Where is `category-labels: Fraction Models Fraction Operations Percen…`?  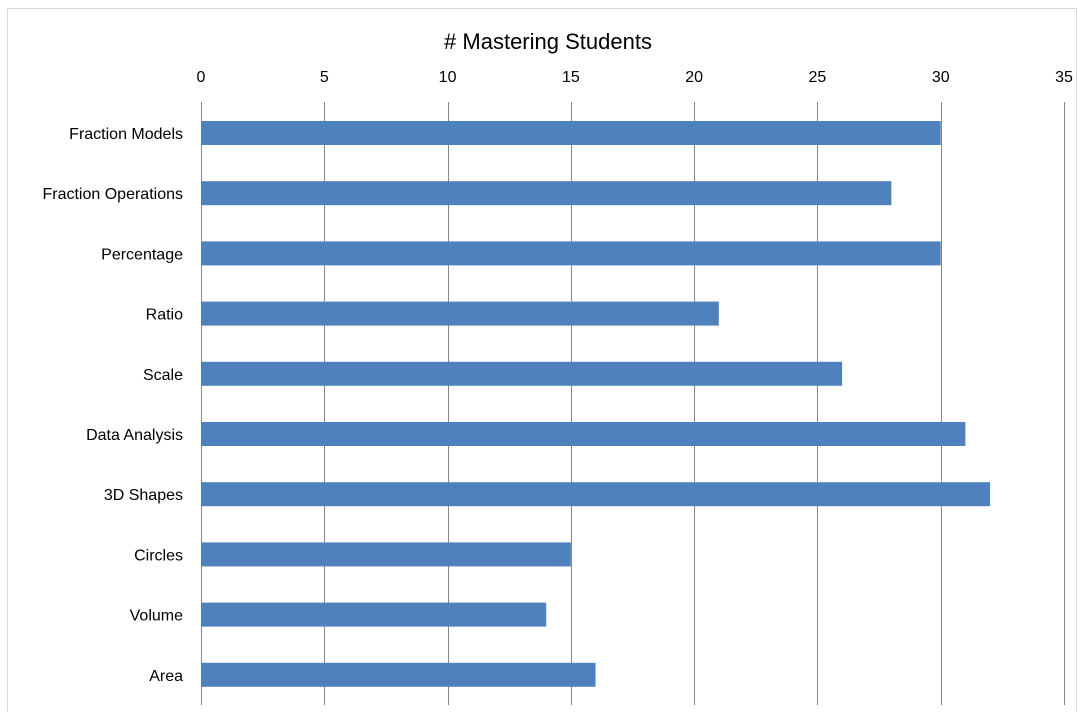 category-labels: Fraction Models Fraction Operations Percen… is located at coordinates (112, 405).